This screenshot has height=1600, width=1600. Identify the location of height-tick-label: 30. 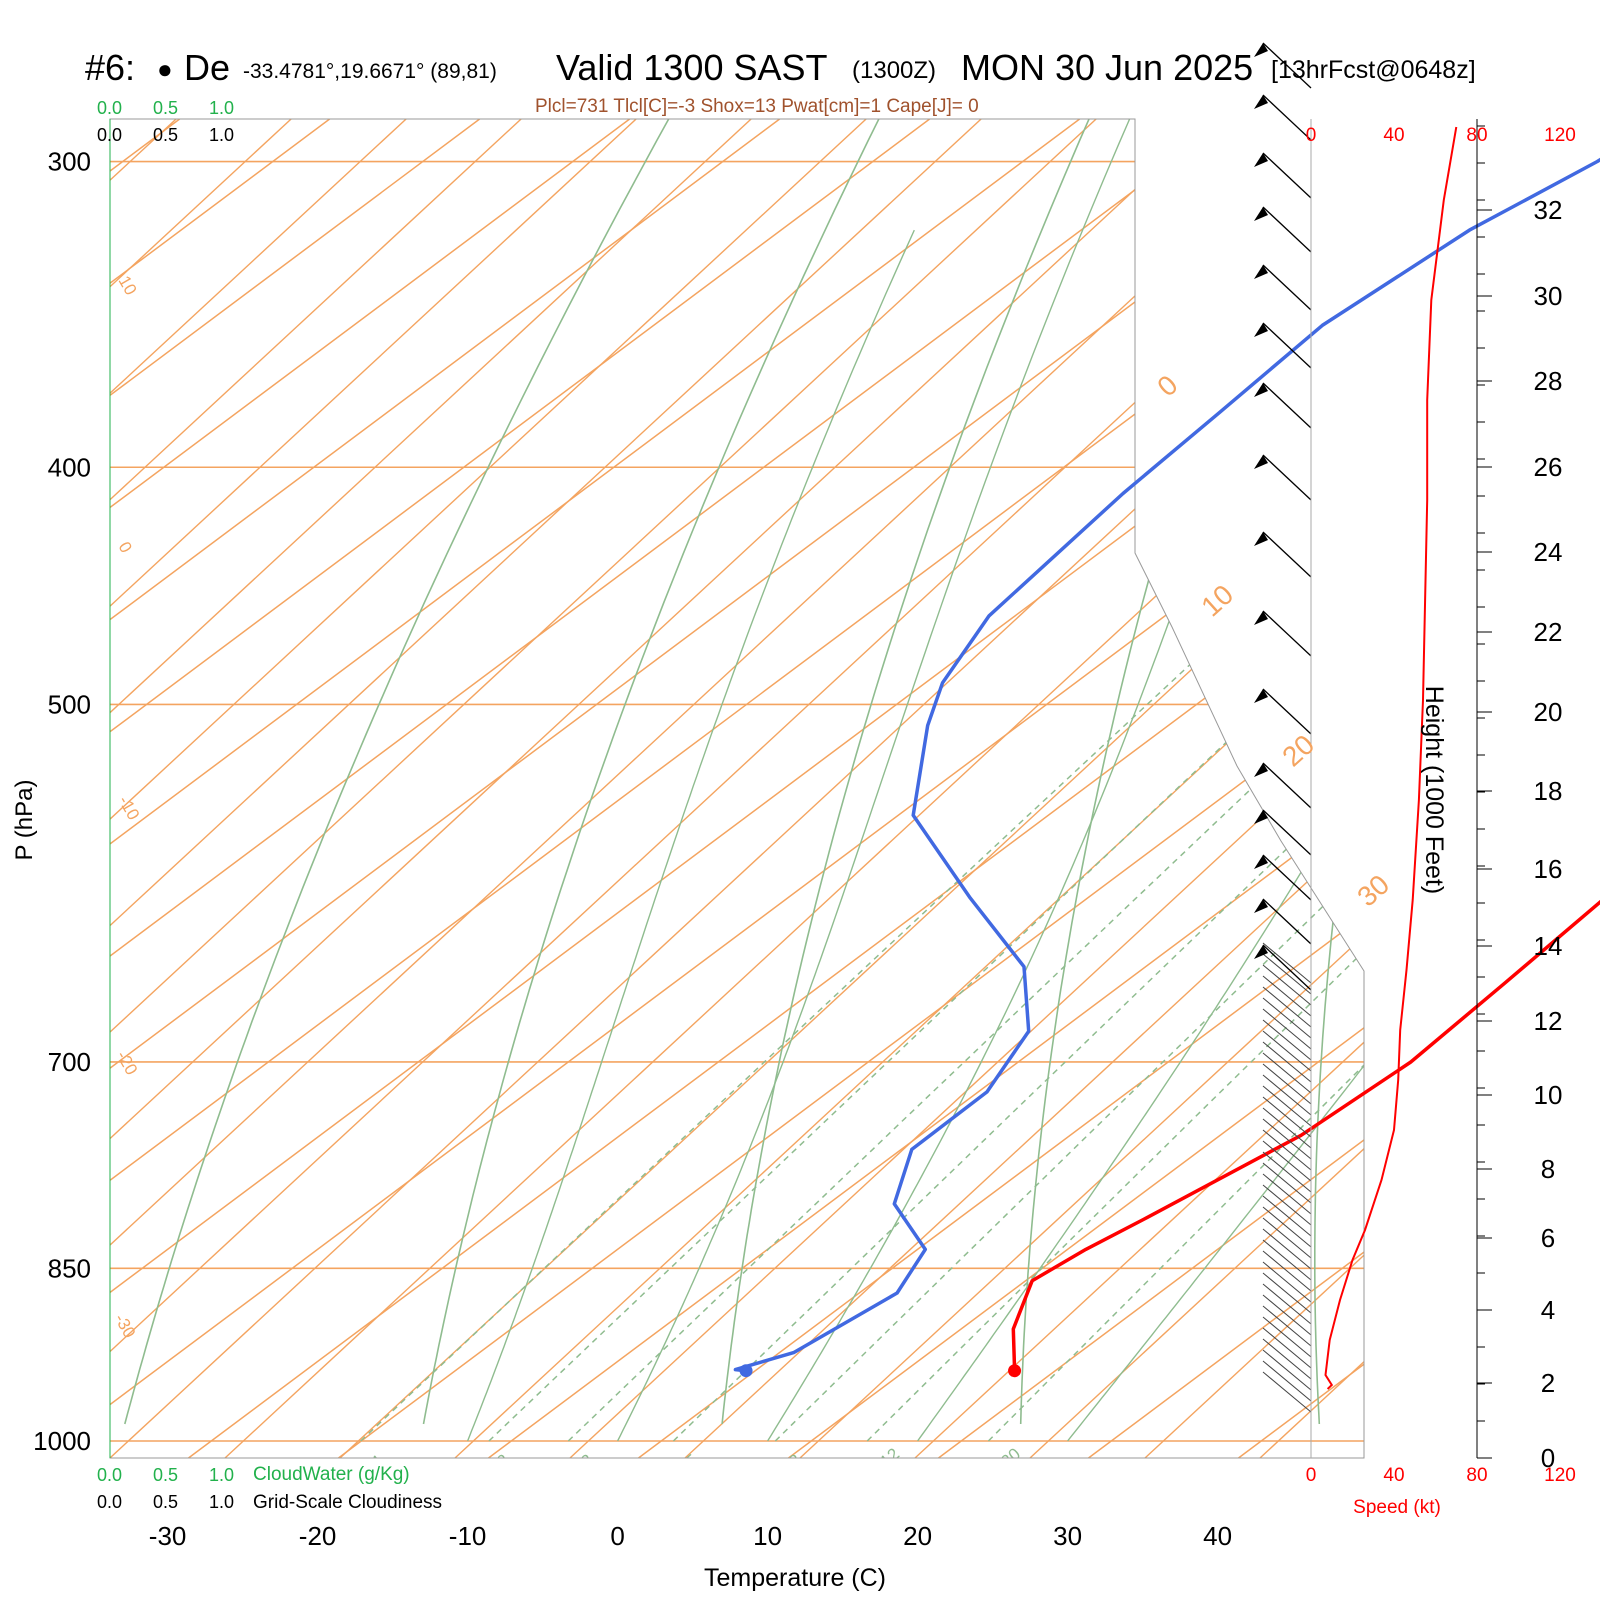
(1548, 296).